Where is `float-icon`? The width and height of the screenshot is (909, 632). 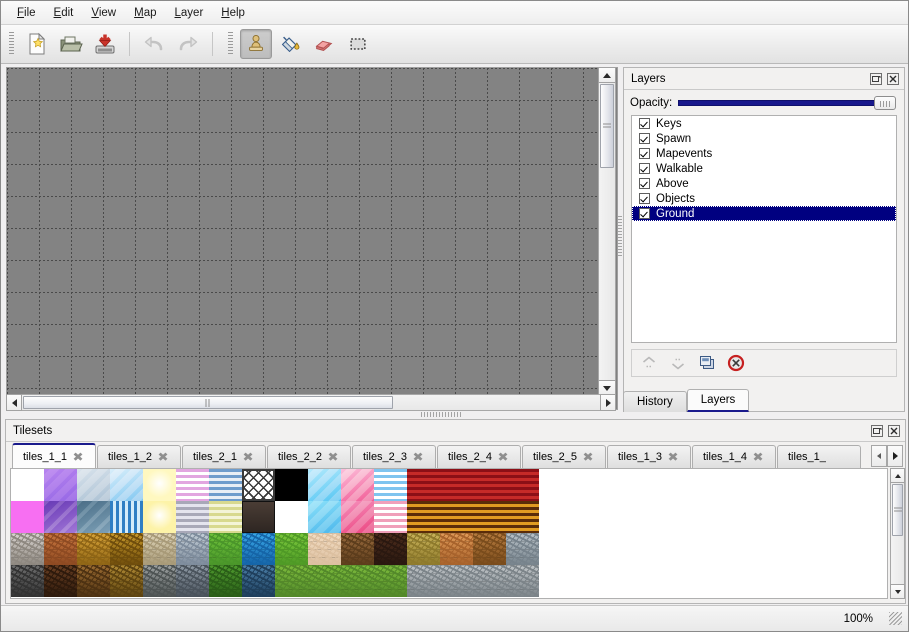
float-icon is located at coordinates (877, 431).